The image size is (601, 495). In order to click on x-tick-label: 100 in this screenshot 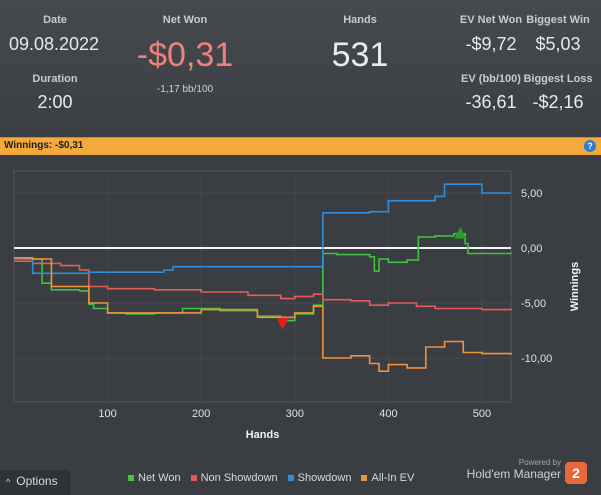, I will do `click(107, 414)`.